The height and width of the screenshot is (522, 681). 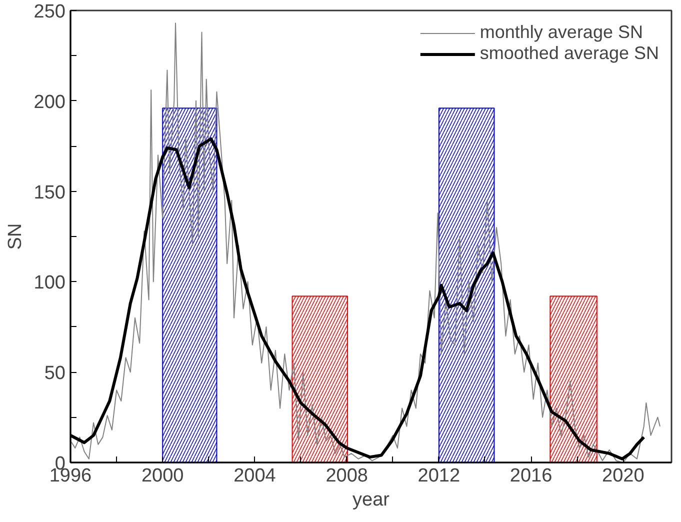 I want to click on x-tick-label: 2016, so click(x=531, y=476).